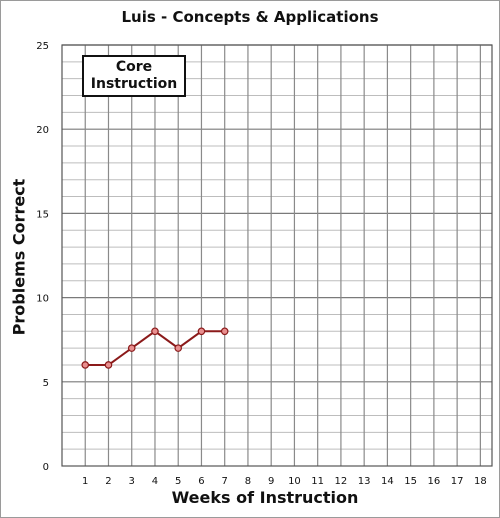 Image resolution: width=500 pixels, height=518 pixels. What do you see at coordinates (108, 481) in the screenshot?
I see `x-tick-label: 2` at bounding box center [108, 481].